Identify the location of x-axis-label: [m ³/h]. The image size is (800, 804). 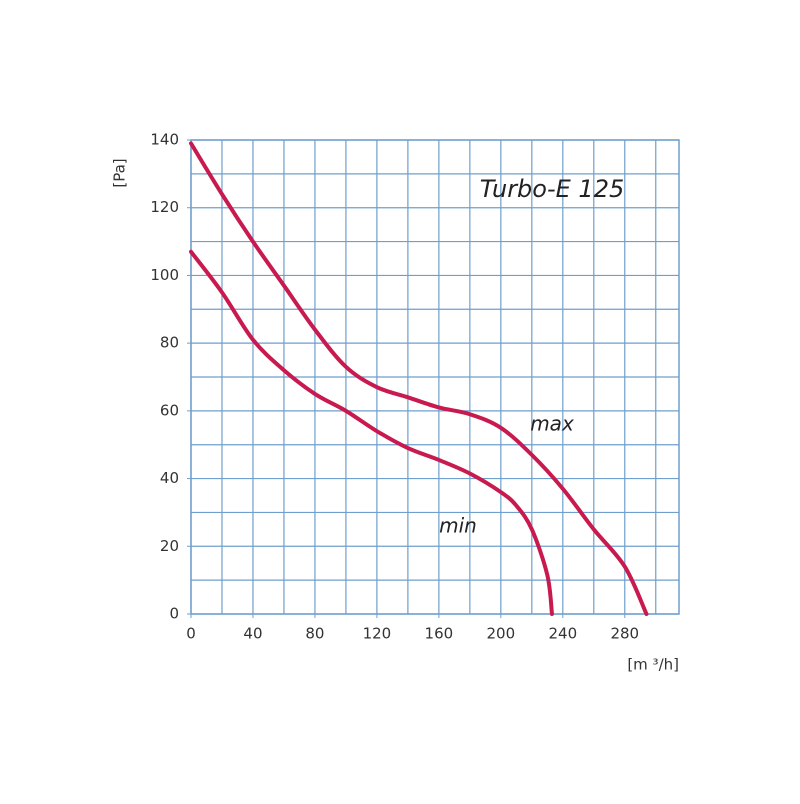
(653, 665).